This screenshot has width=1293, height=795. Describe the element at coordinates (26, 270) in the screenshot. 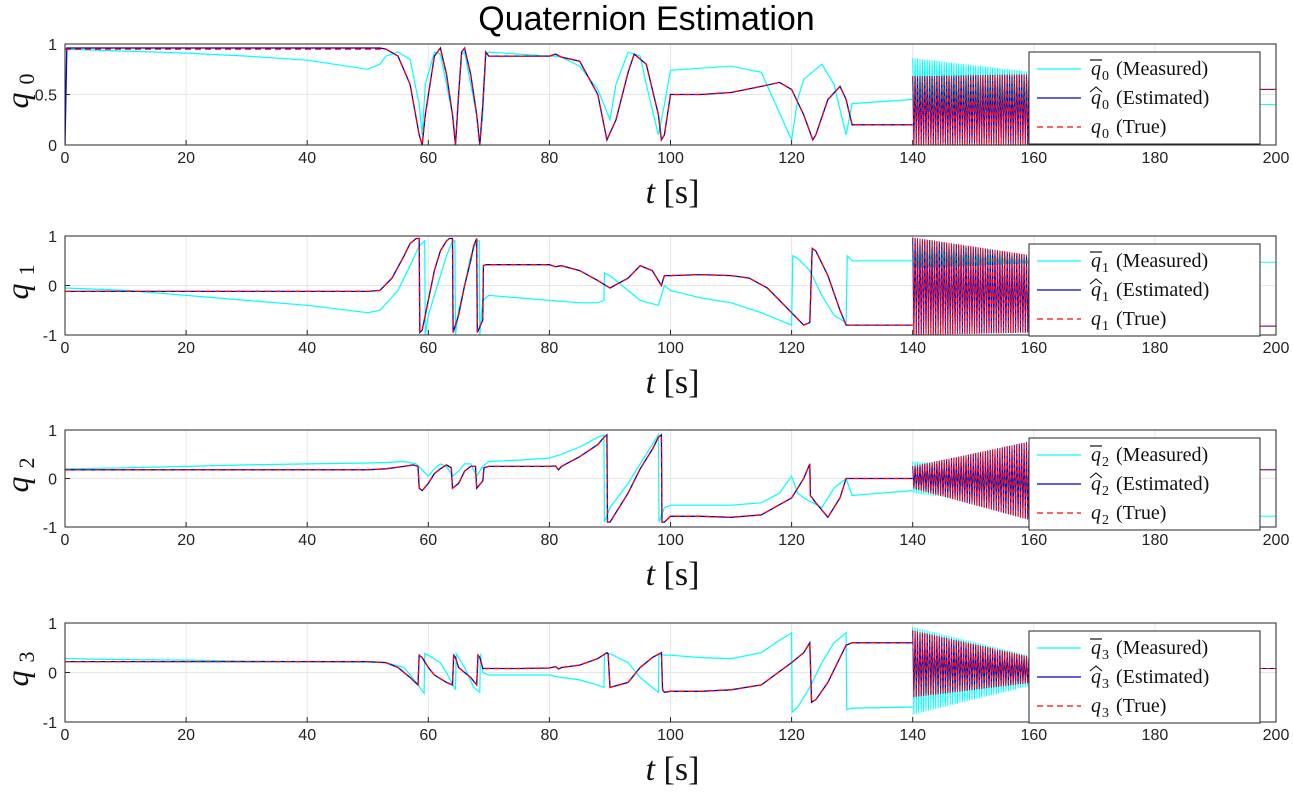

I see `y-axis-subscript: 1` at that location.